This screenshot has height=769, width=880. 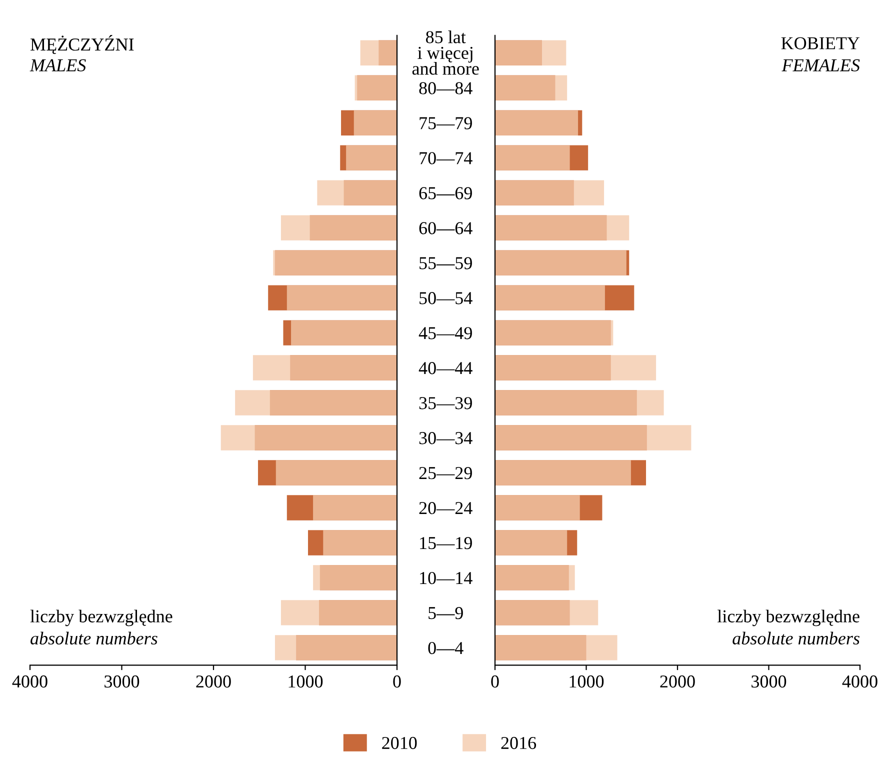 What do you see at coordinates (445, 613) in the screenshot?
I see `y-tick-label: 5—9` at bounding box center [445, 613].